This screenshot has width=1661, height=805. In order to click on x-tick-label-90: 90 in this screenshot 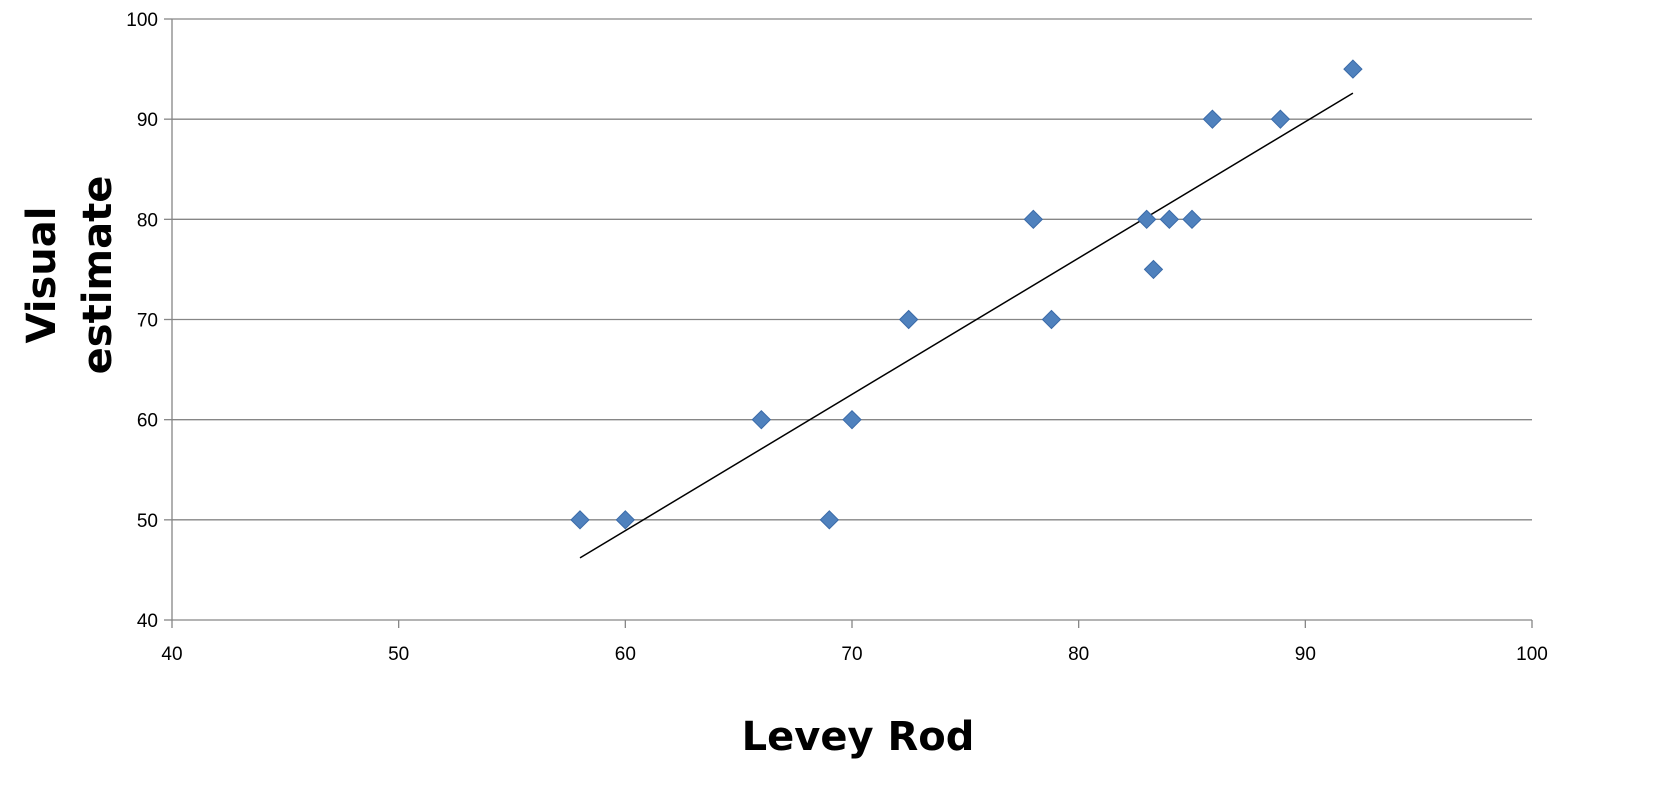, I will do `click(1305, 654)`.